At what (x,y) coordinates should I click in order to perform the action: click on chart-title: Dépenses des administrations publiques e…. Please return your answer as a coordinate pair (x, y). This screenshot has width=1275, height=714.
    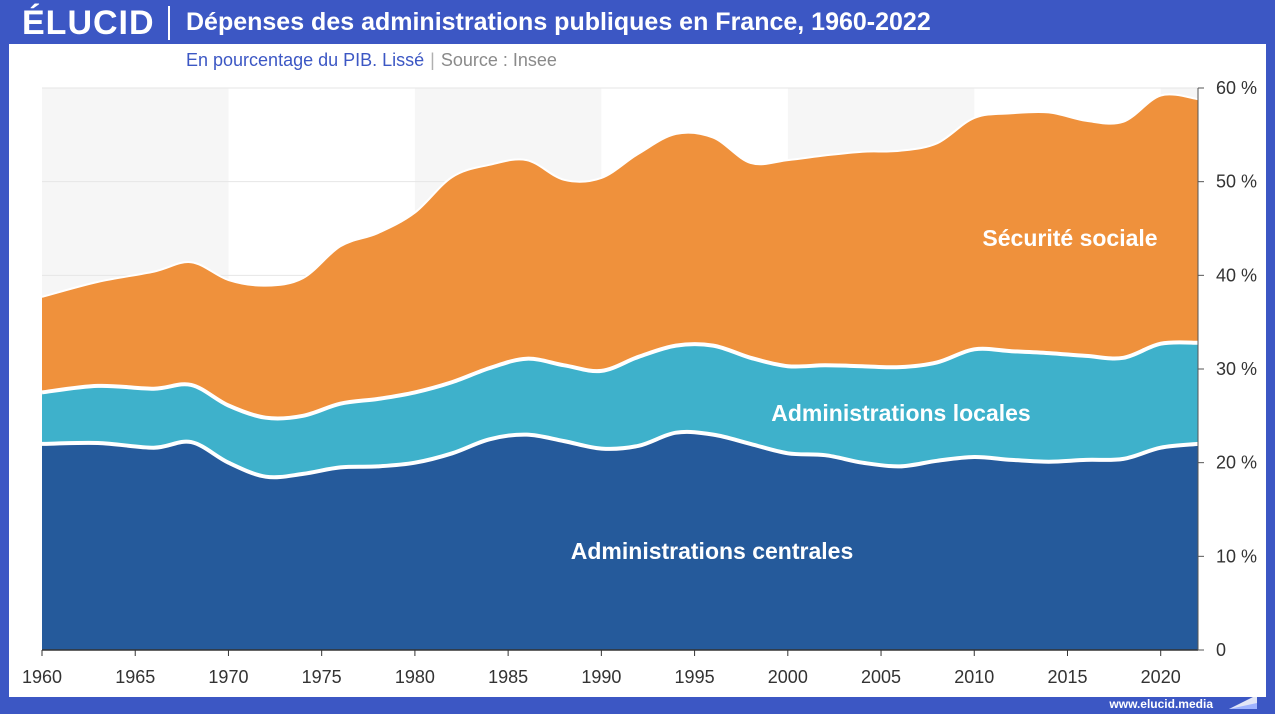
    Looking at the image, I should click on (558, 22).